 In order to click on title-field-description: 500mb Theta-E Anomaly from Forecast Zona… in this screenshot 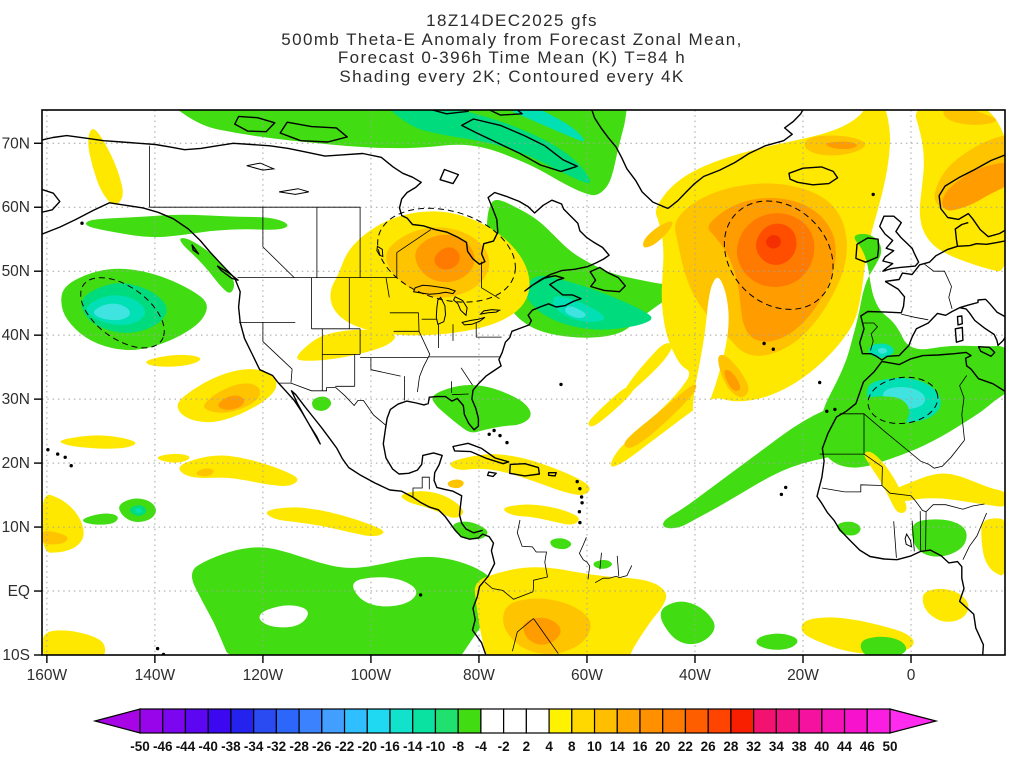, I will do `click(512, 39)`.